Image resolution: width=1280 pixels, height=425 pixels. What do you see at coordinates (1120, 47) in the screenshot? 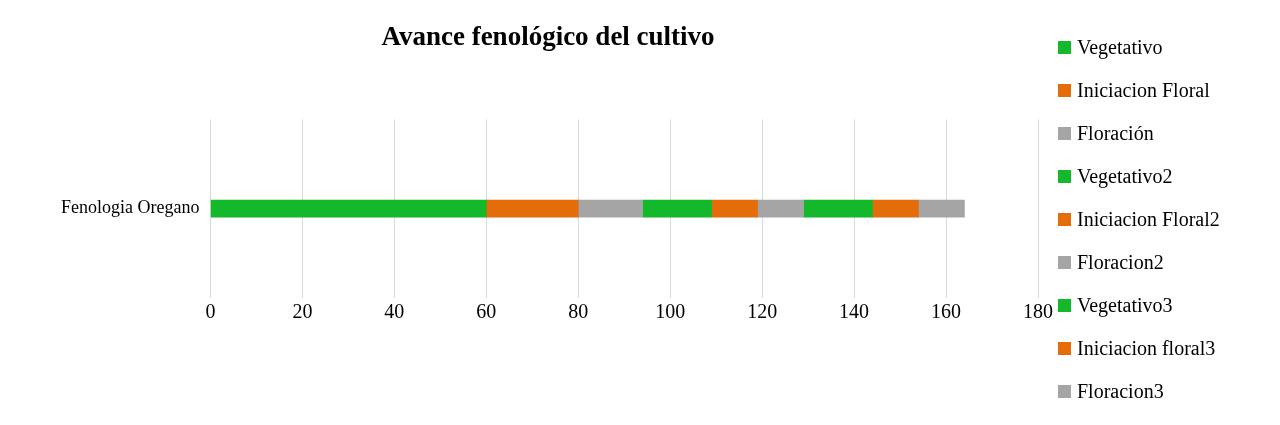
I see `legend-label: Vegetativo` at bounding box center [1120, 47].